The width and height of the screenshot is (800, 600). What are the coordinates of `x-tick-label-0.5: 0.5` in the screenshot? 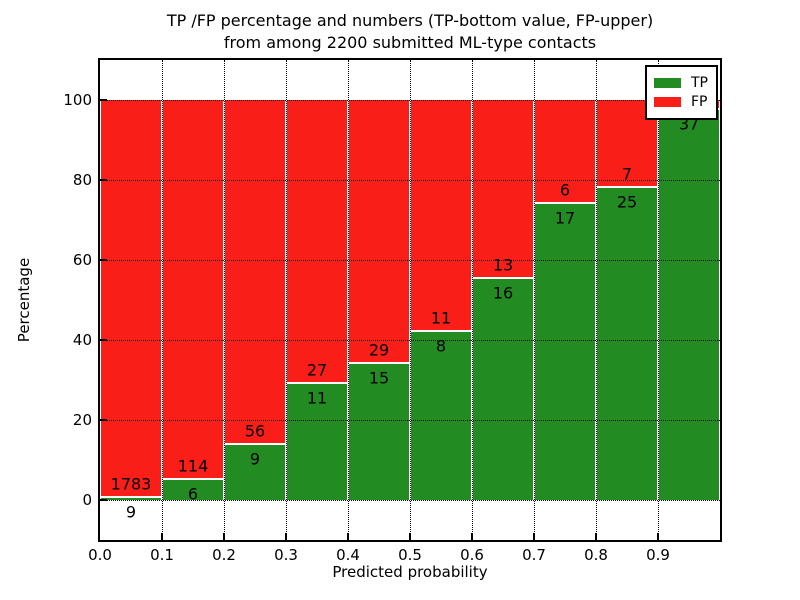 It's located at (410, 555).